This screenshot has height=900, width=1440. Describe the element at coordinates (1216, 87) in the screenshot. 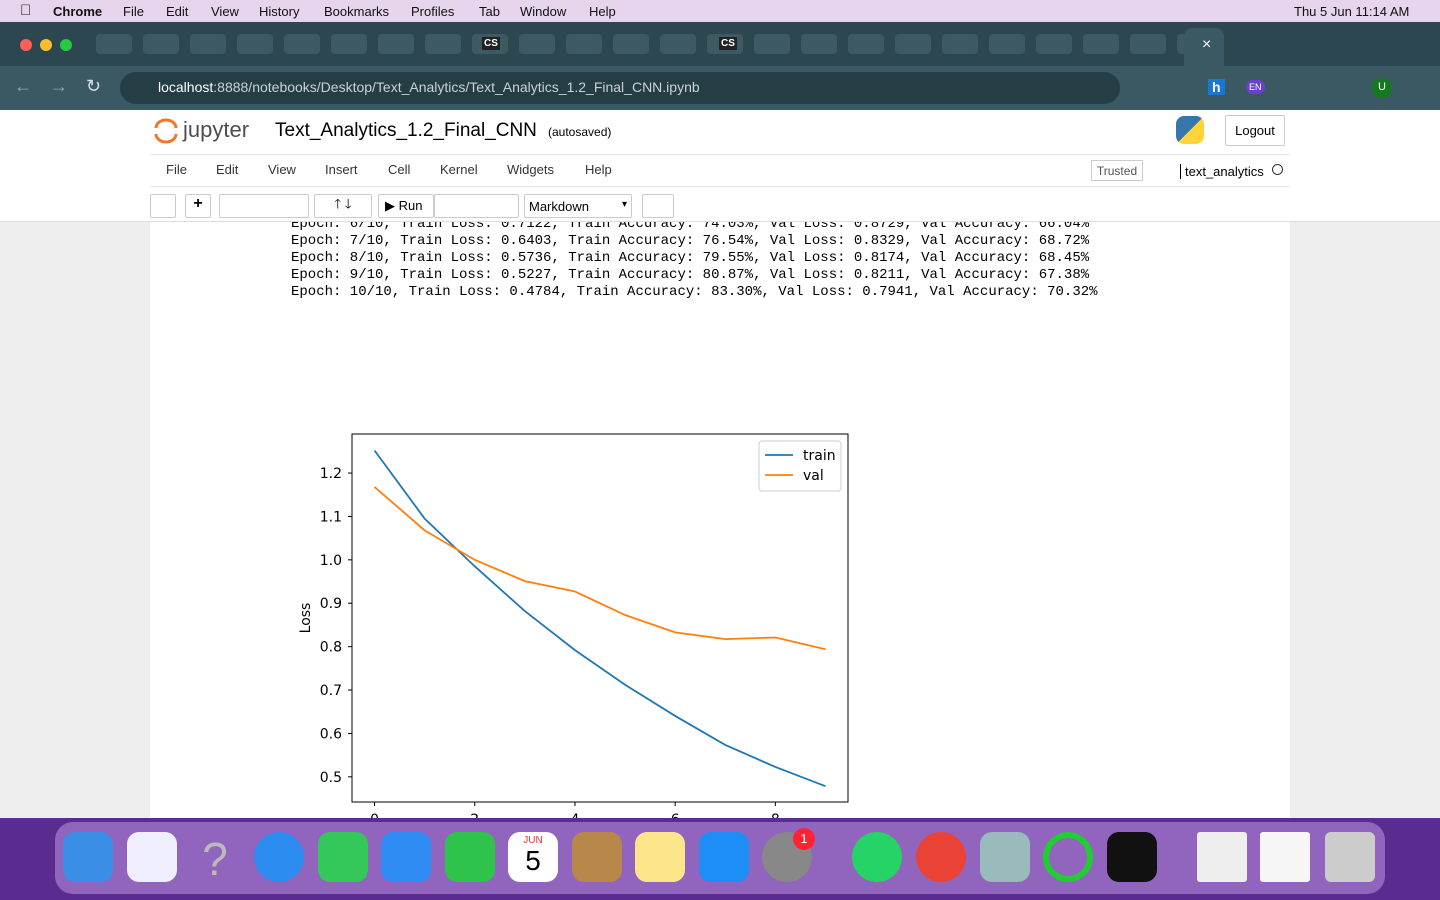

I see `extension: h` at that location.